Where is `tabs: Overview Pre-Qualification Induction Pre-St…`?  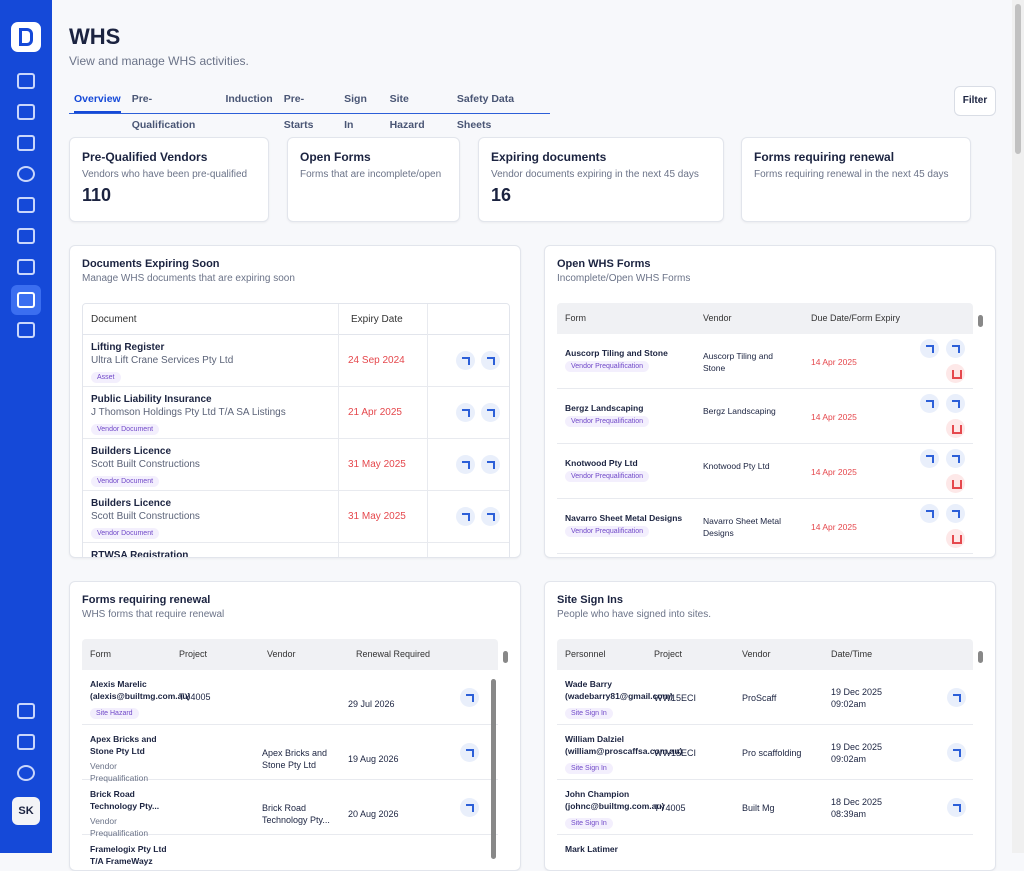
tabs: Overview Pre-Qualification Induction Pre-St… is located at coordinates (309, 108).